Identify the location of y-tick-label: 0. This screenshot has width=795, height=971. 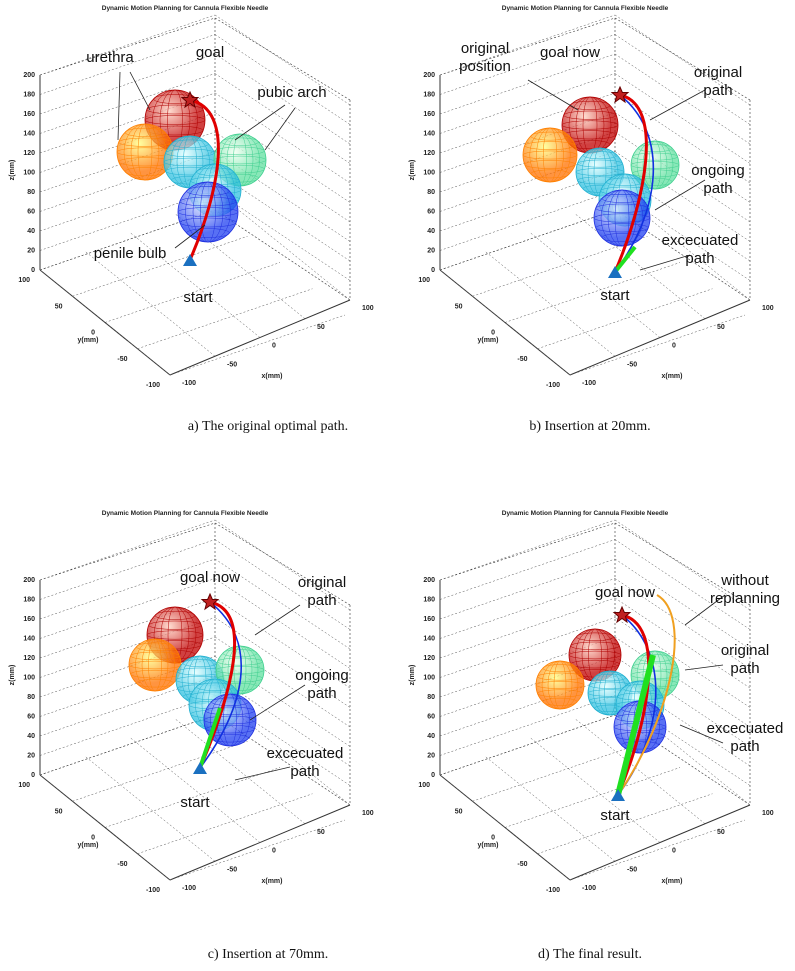
(493, 333).